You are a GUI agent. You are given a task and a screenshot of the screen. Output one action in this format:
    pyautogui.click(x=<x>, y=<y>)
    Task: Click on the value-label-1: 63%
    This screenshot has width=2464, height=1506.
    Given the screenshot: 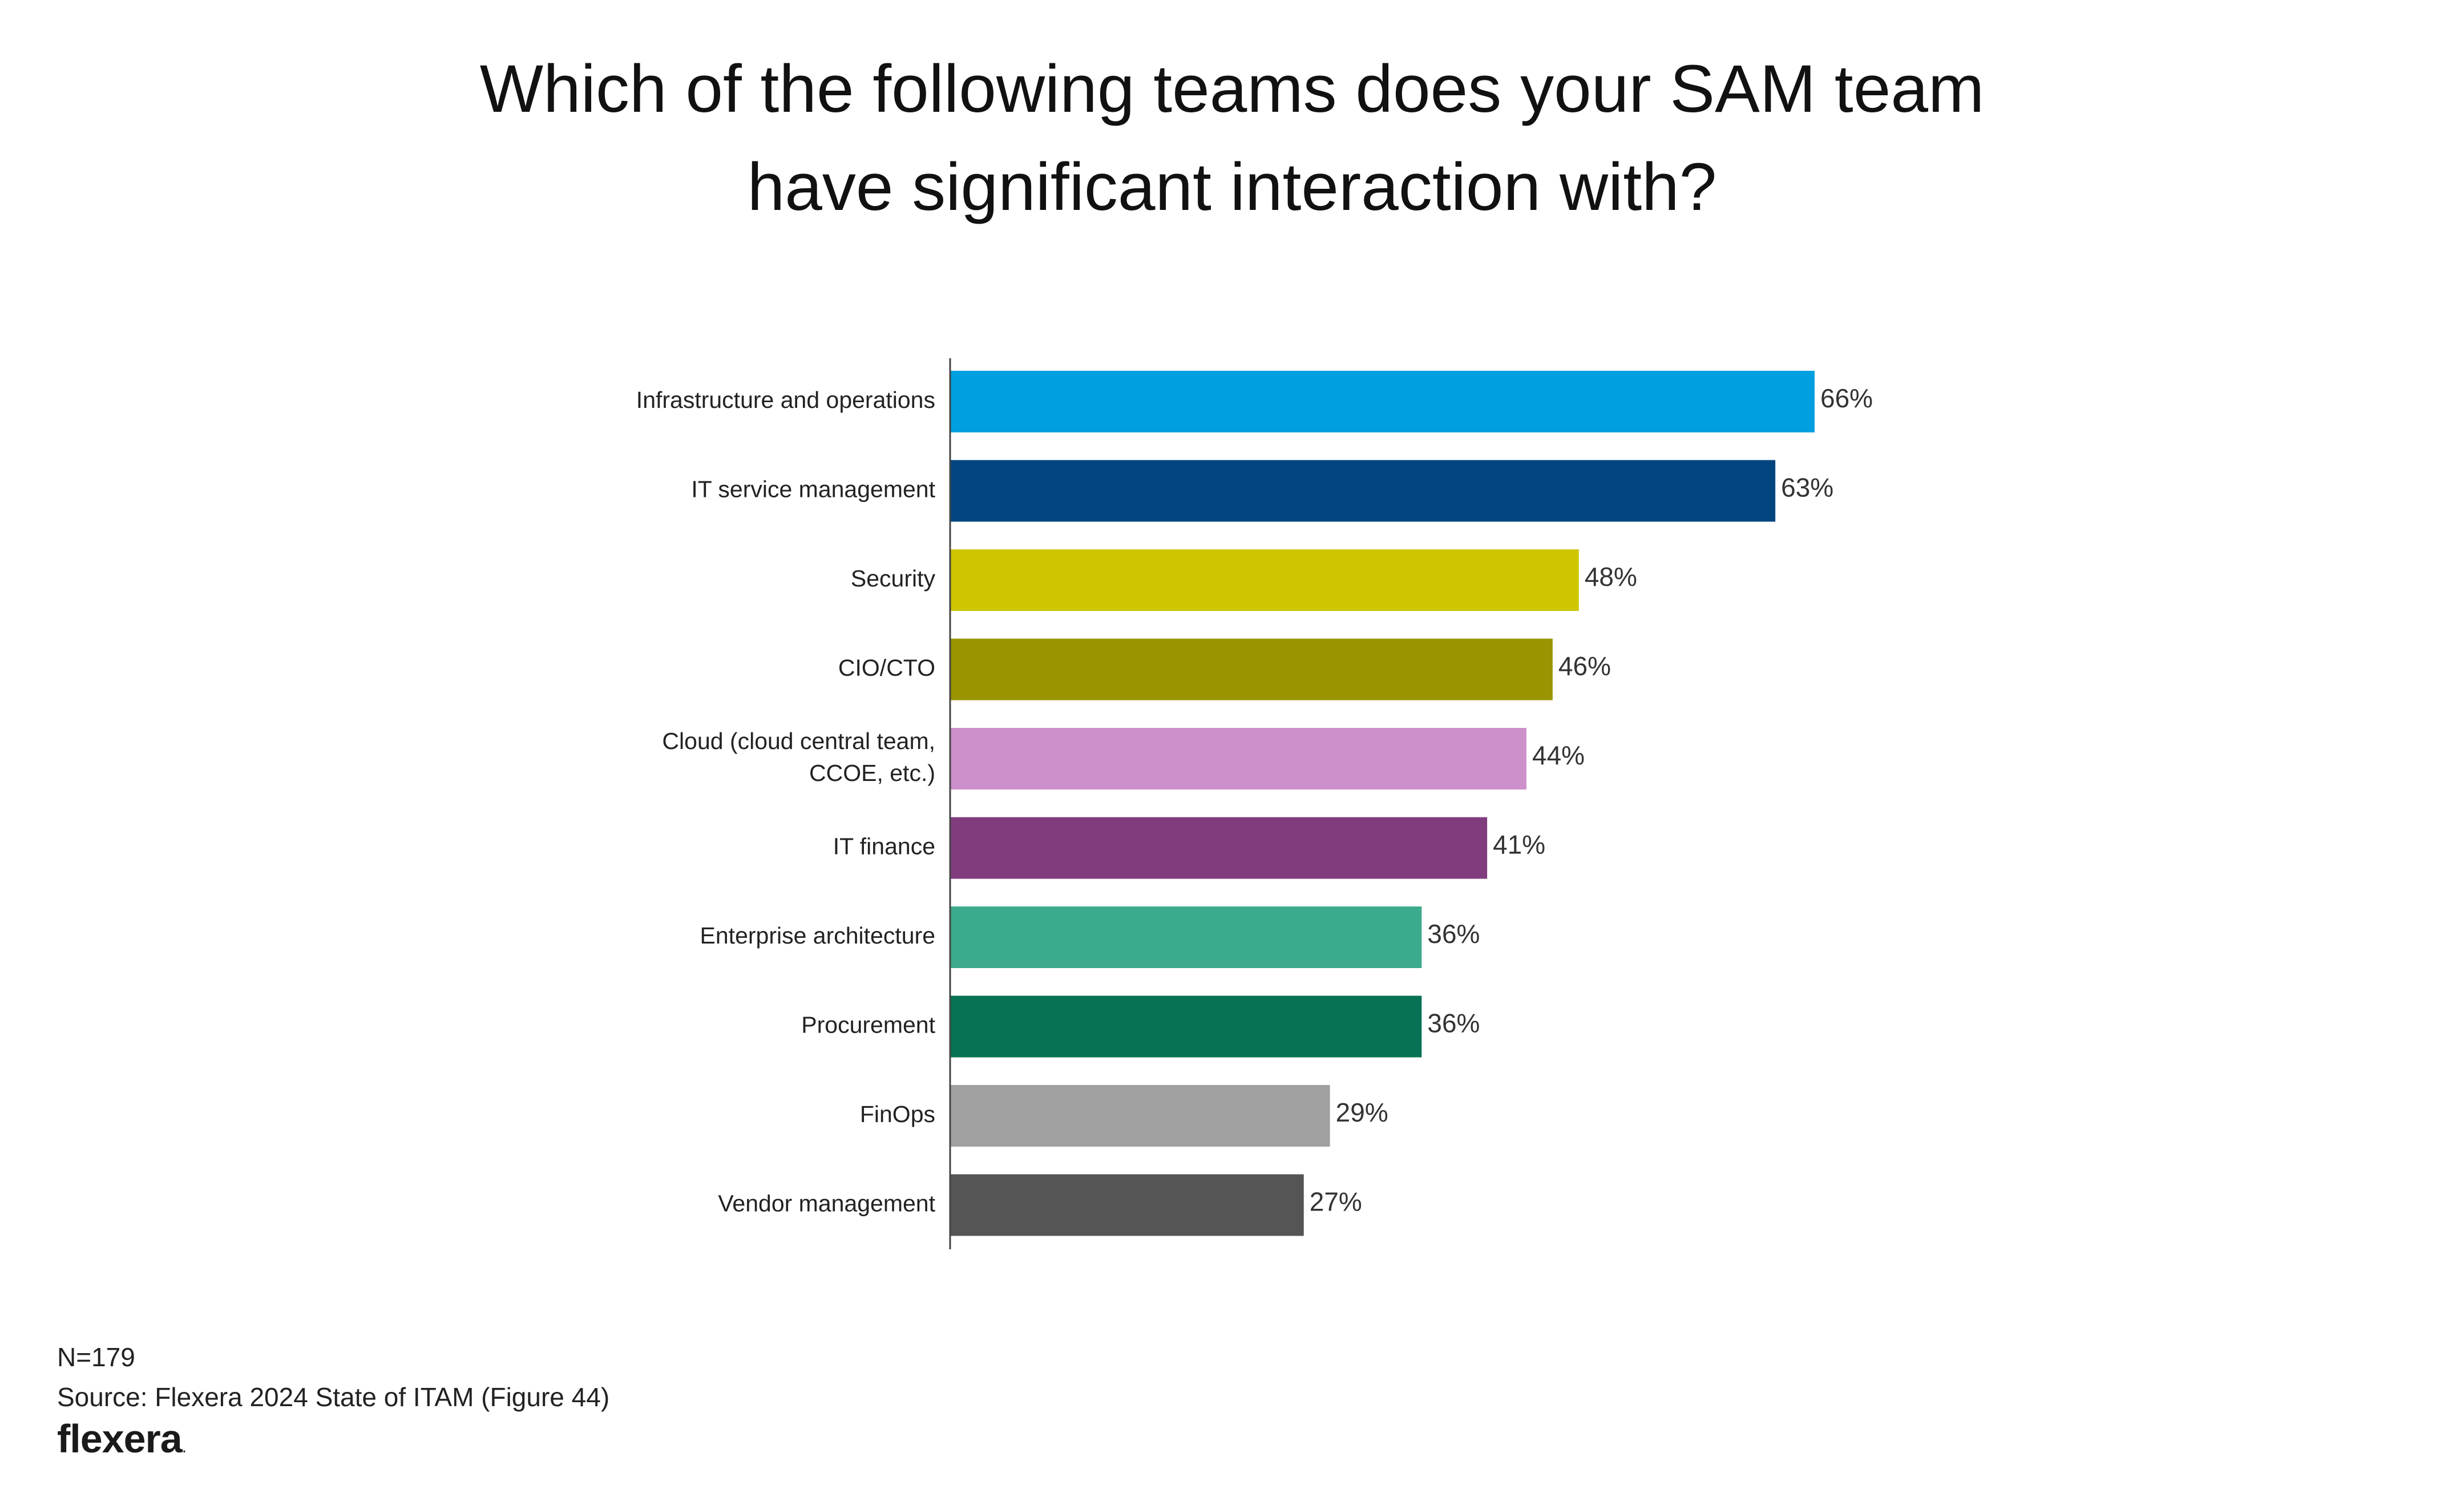 What is the action you would take?
    pyautogui.click(x=1807, y=488)
    